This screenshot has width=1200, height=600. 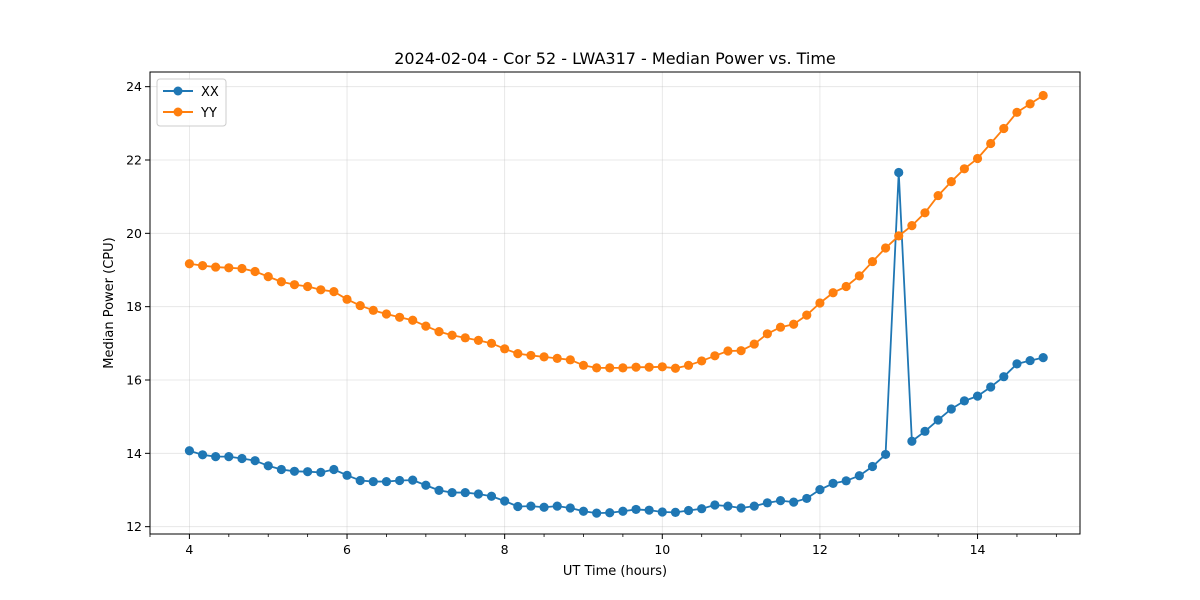 What do you see at coordinates (820, 549) in the screenshot?
I see `x-tick-label: 12` at bounding box center [820, 549].